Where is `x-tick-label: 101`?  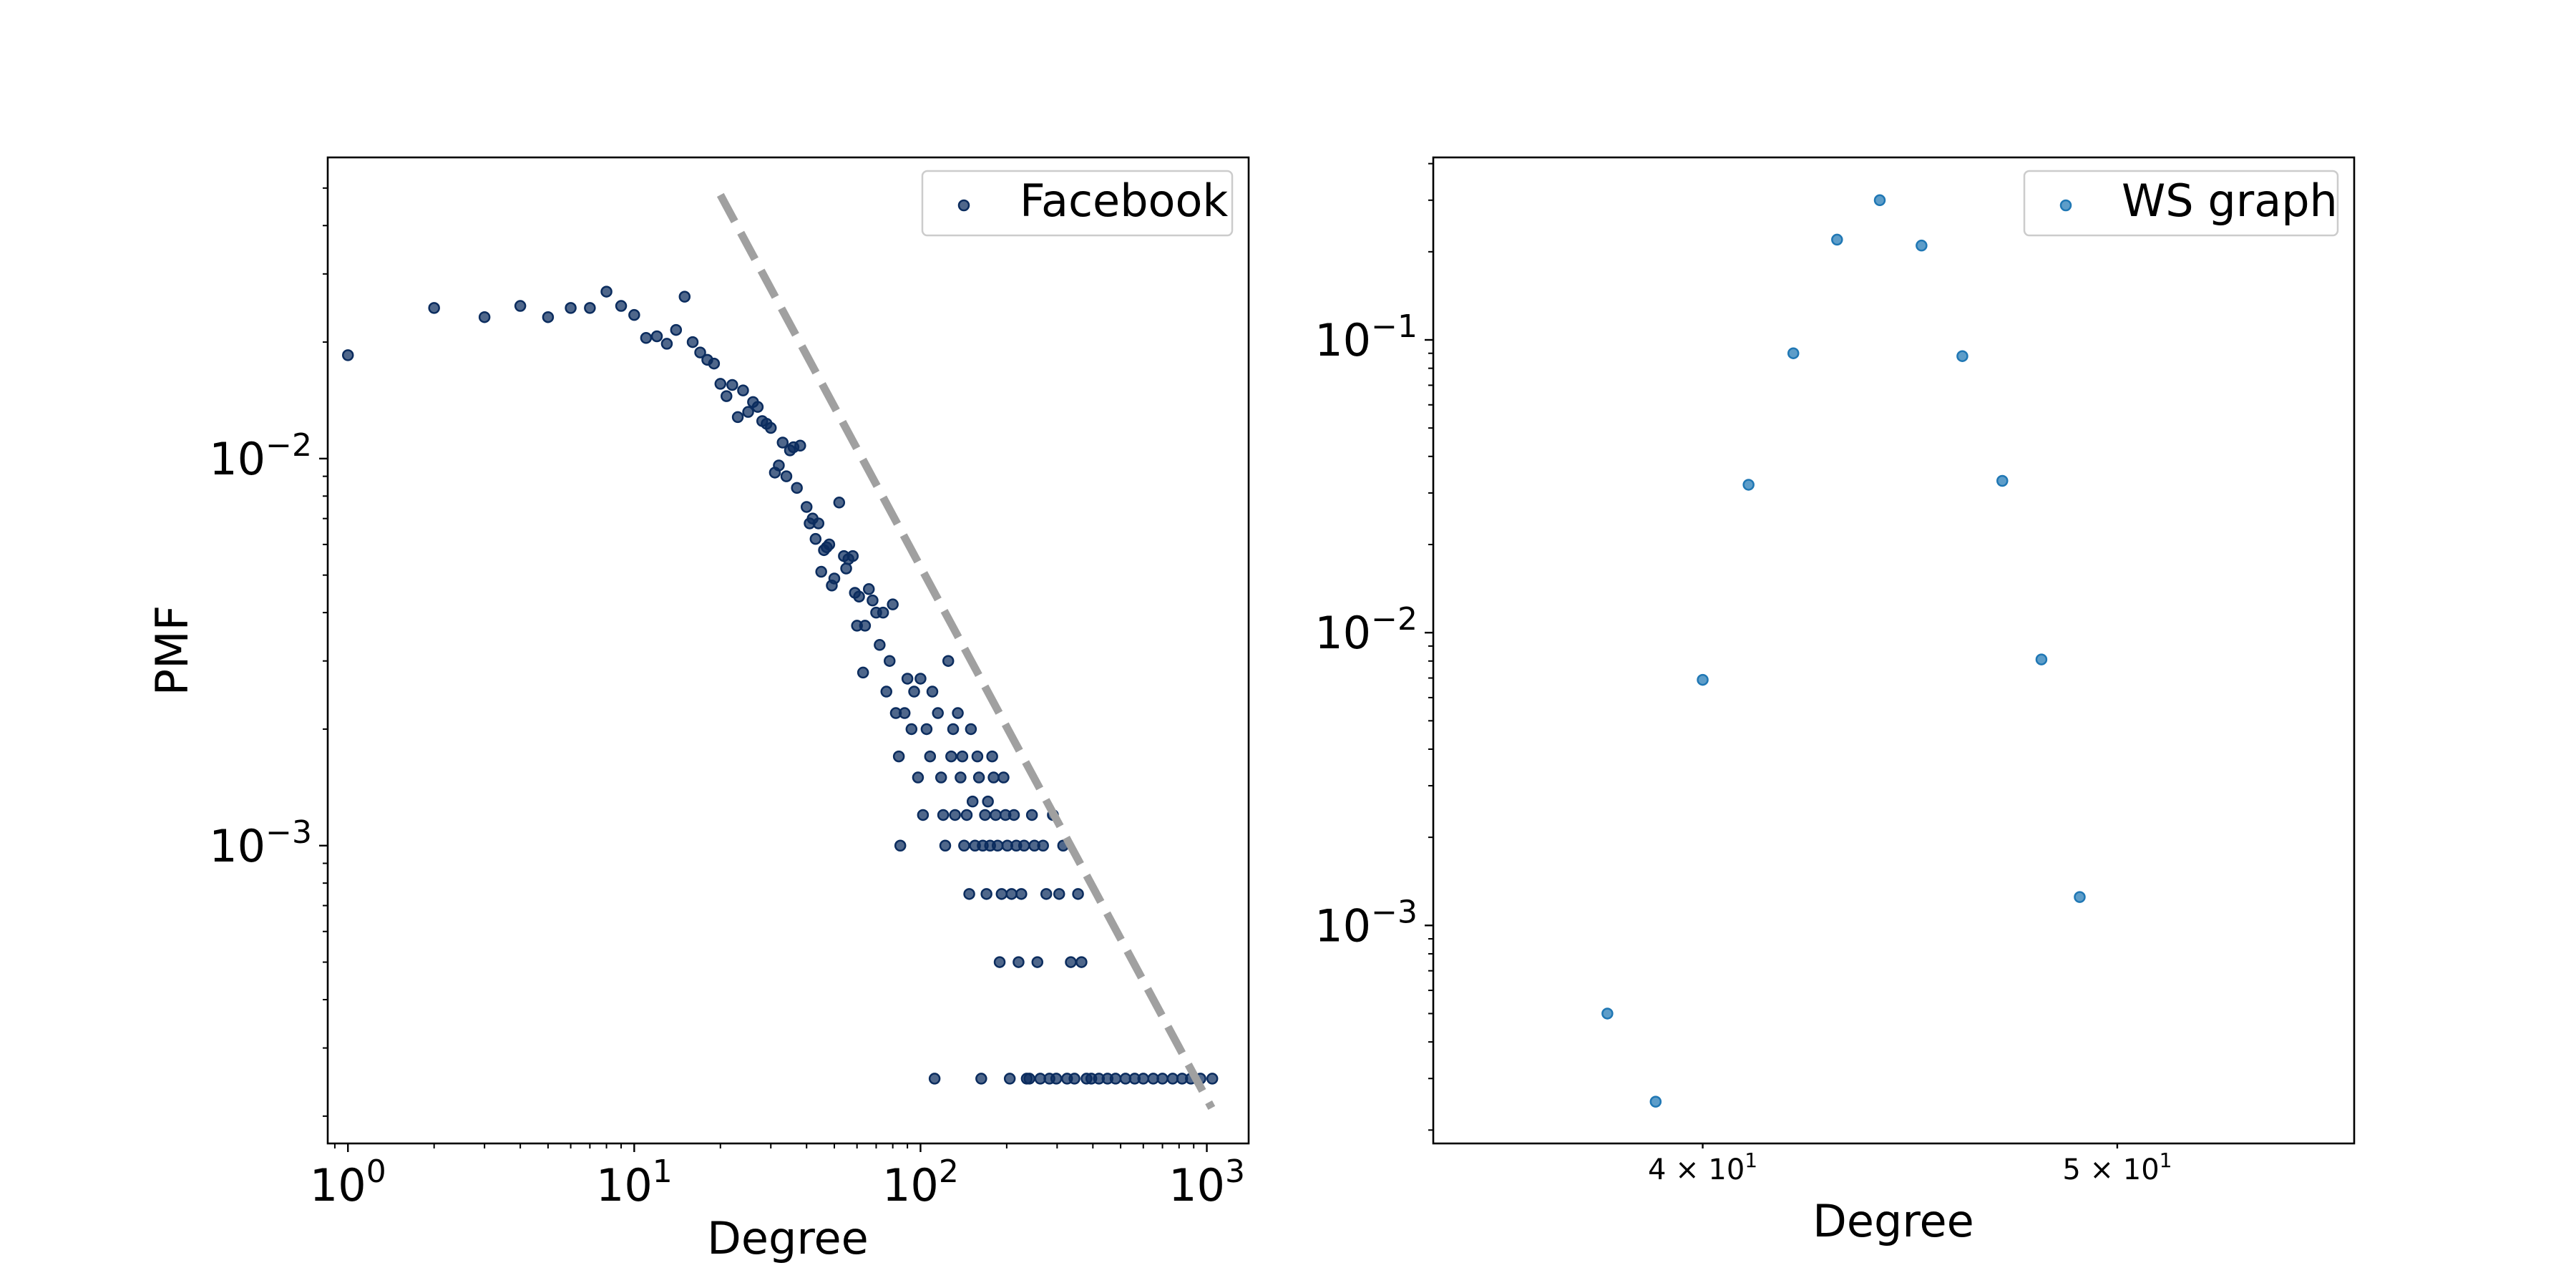 x-tick-label: 101 is located at coordinates (634, 1182).